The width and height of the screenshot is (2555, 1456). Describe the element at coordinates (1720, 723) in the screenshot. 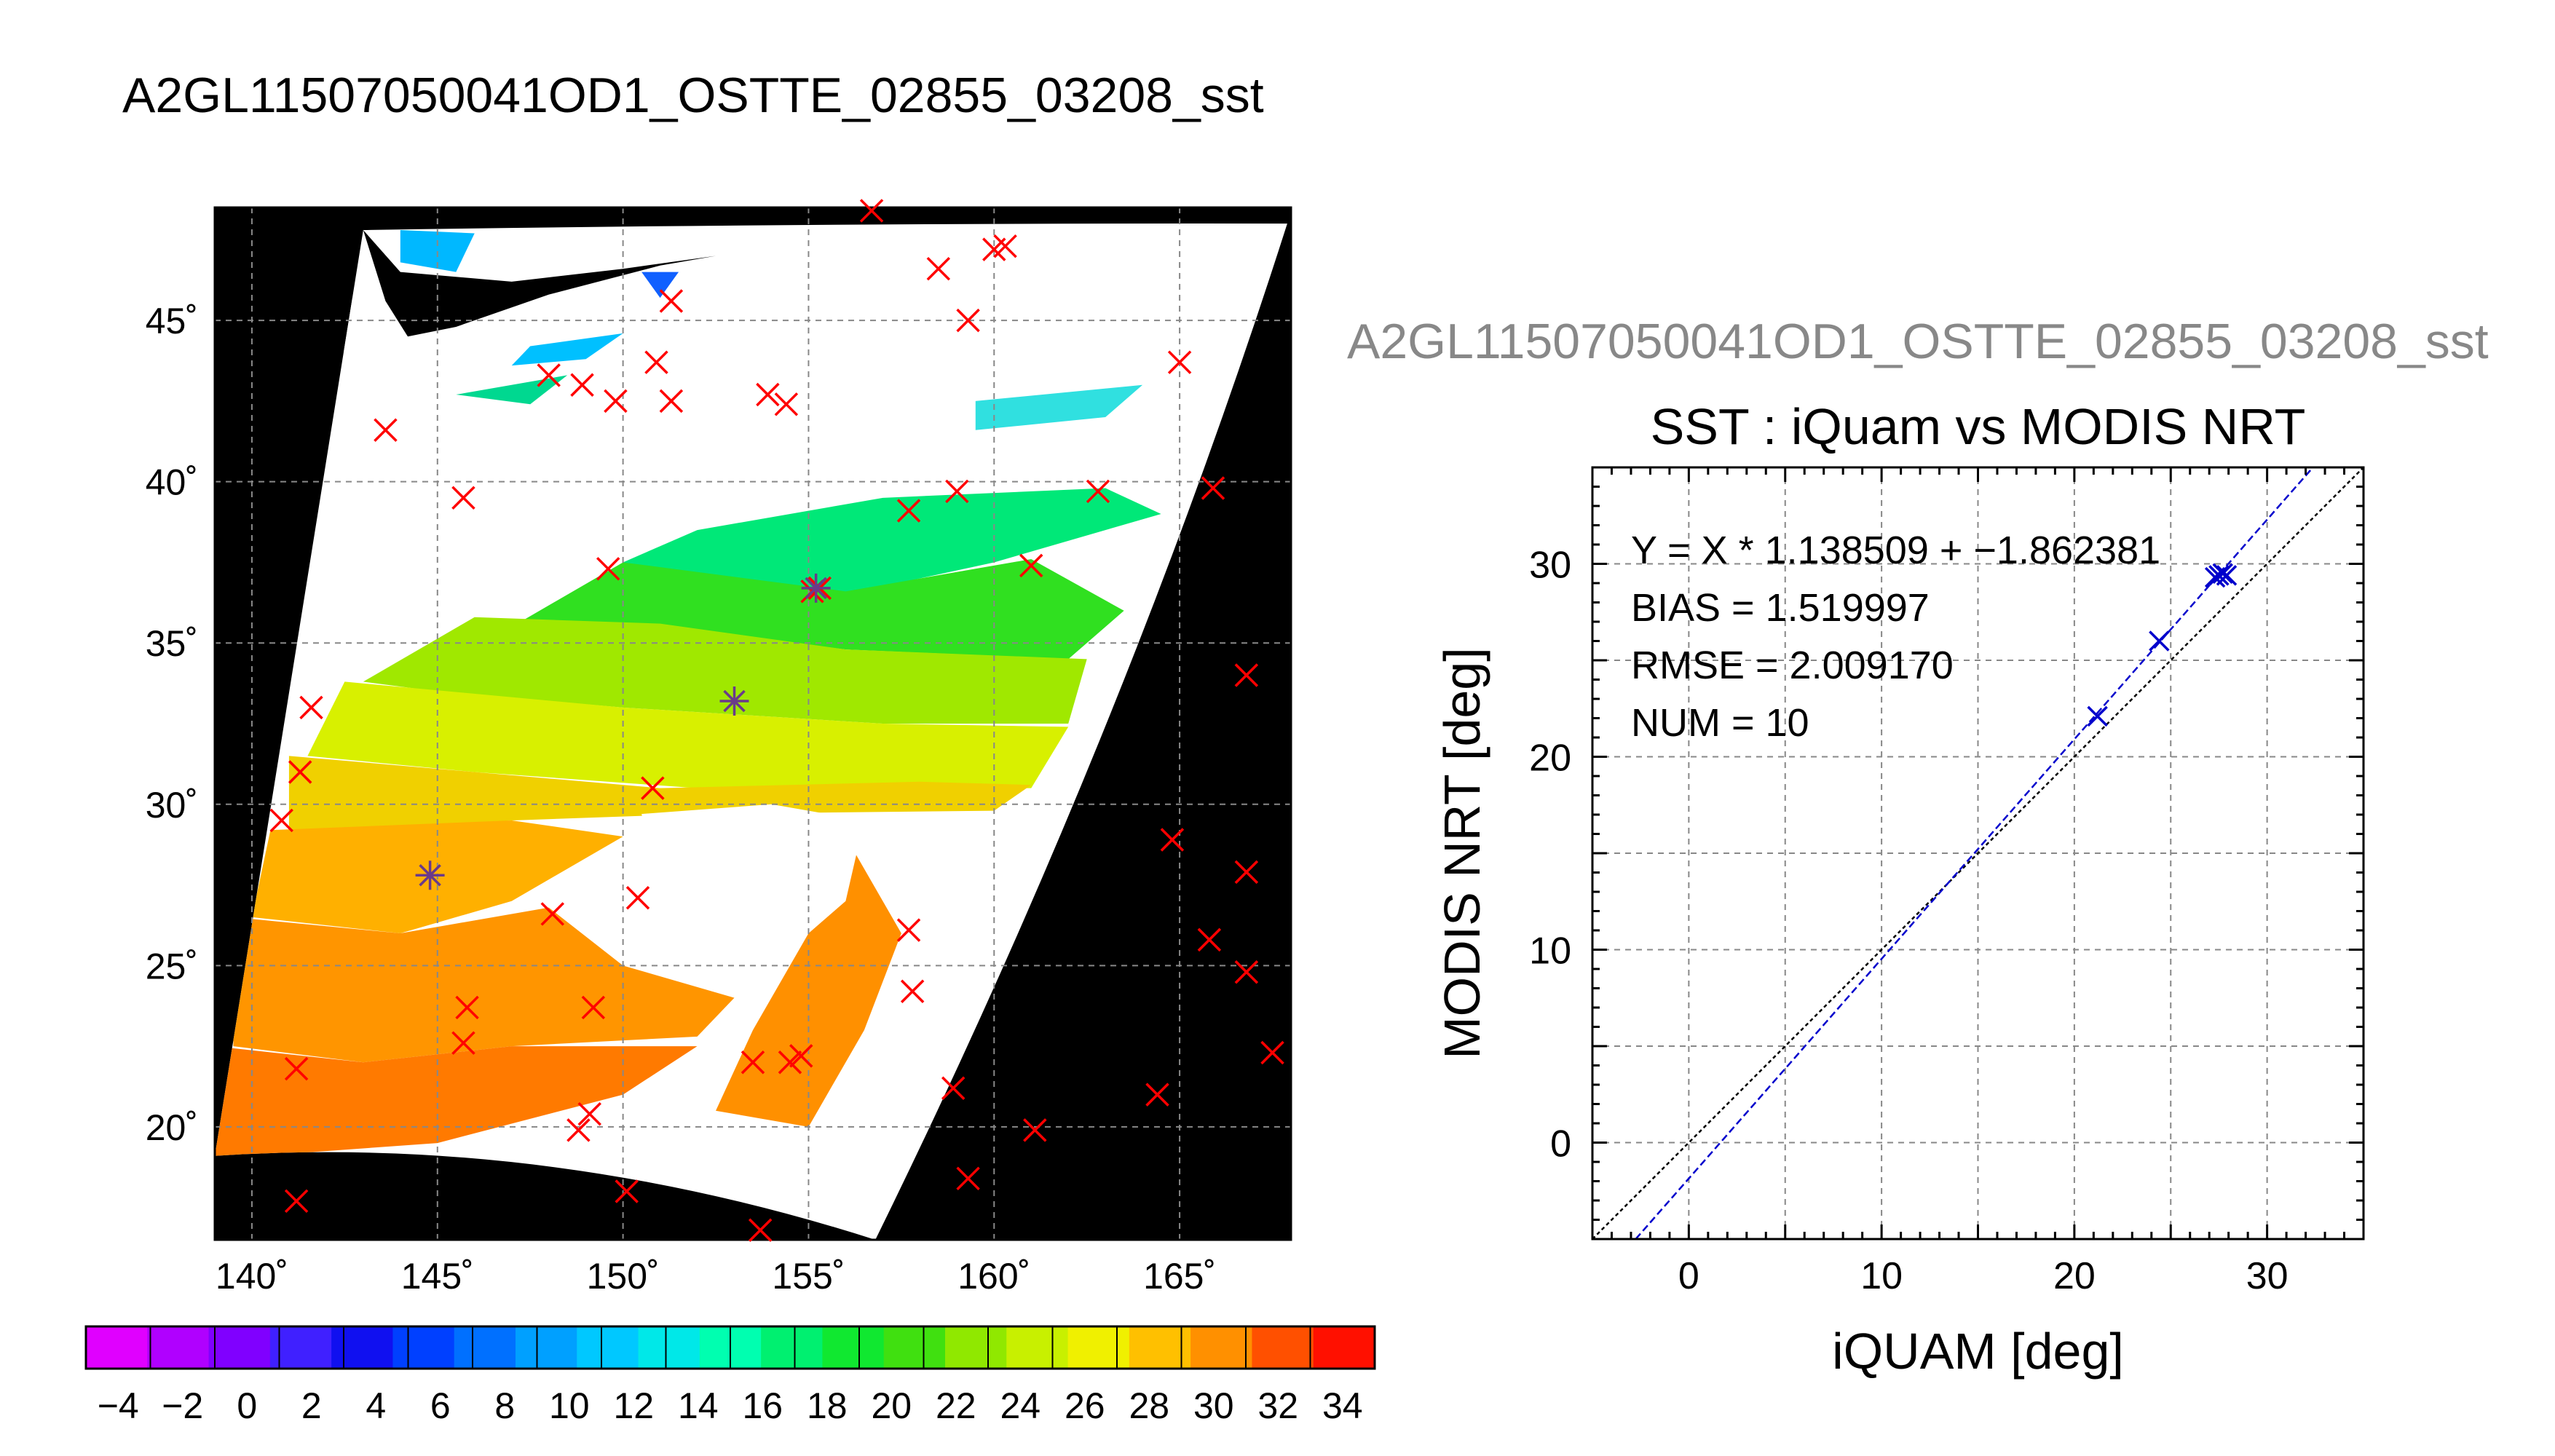

I see `stats-line: NUM = 10` at that location.